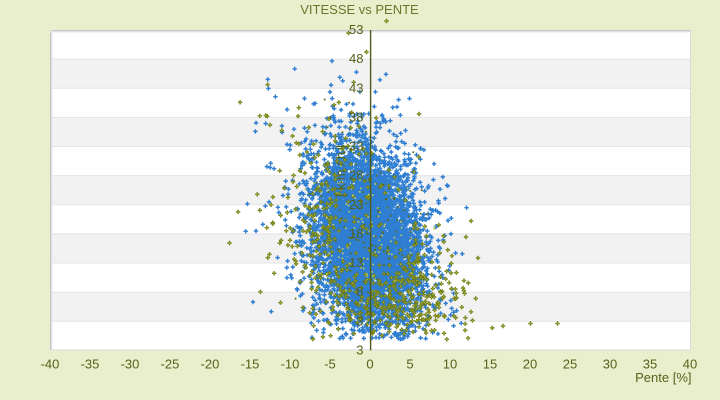 The image size is (720, 400). What do you see at coordinates (359, 291) in the screenshot?
I see `svg-text: 8` at bounding box center [359, 291].